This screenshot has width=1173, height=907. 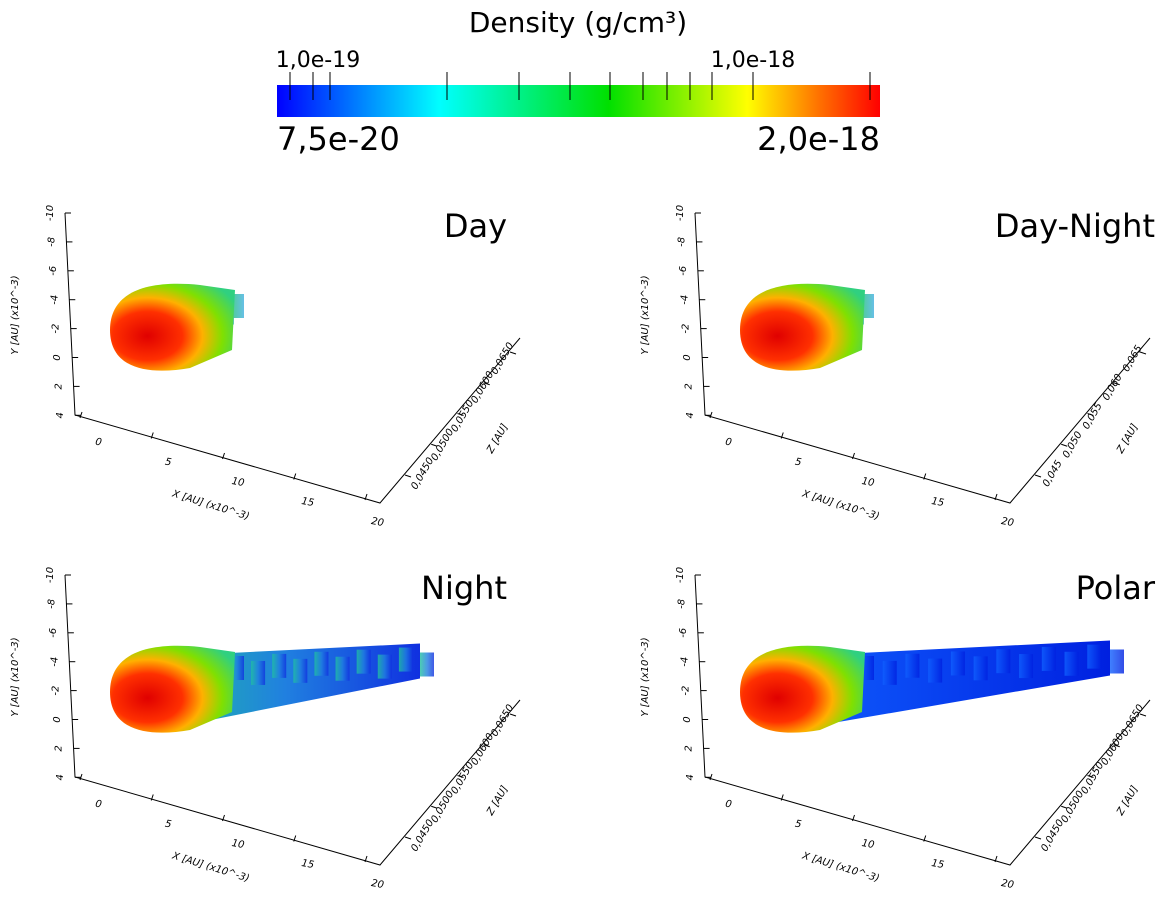 I want to click on z-tick-label: 0,045, so click(x=1053, y=474).